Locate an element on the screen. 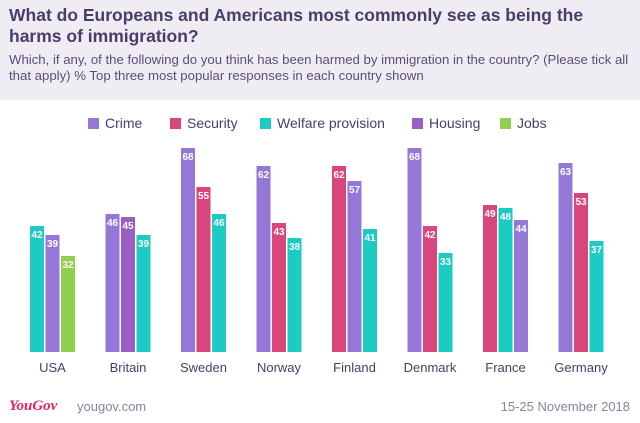  bar-norway-welfare-provision is located at coordinates (294, 295).